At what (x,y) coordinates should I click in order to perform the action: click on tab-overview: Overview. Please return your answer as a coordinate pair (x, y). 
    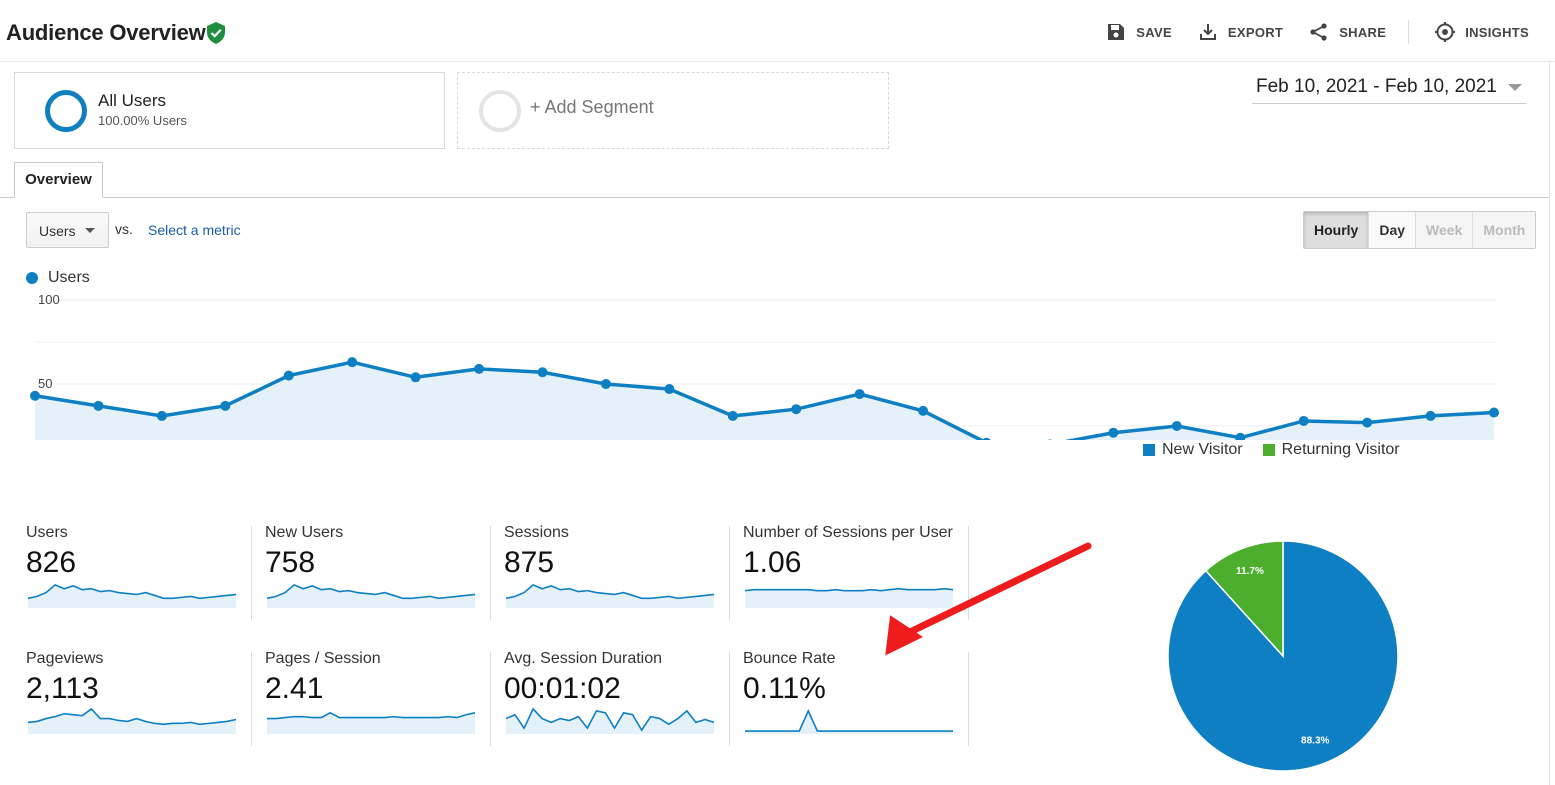
    Looking at the image, I should click on (58, 180).